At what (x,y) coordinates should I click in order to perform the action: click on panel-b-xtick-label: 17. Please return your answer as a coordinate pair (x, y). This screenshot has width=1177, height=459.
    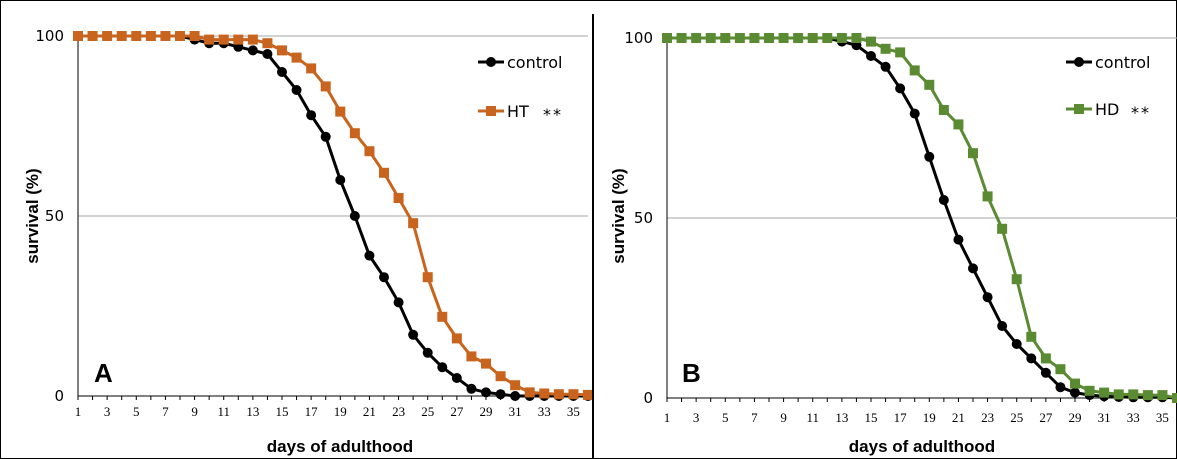
    Looking at the image, I should click on (901, 417).